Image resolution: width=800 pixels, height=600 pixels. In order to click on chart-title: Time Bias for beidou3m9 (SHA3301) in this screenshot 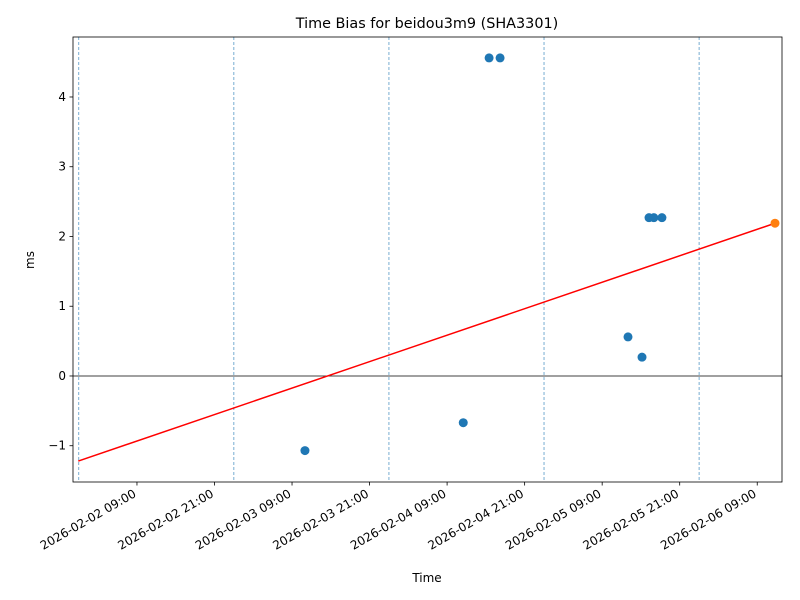, I will do `click(427, 24)`.